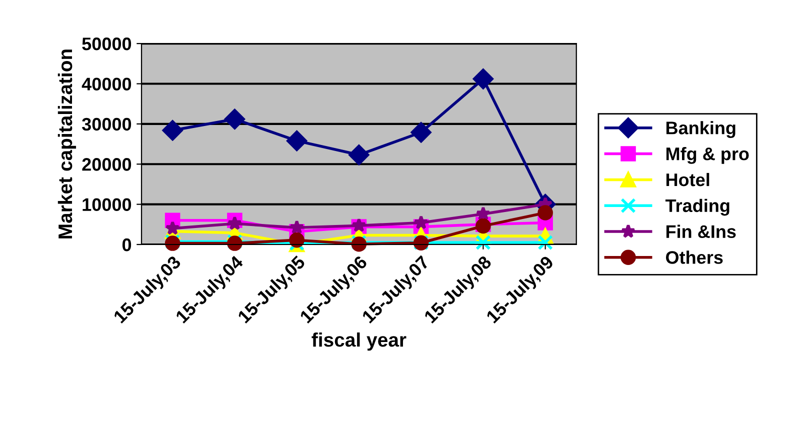 The width and height of the screenshot is (795, 423). I want to click on y-axis-title: Market capitalization, so click(67, 144).